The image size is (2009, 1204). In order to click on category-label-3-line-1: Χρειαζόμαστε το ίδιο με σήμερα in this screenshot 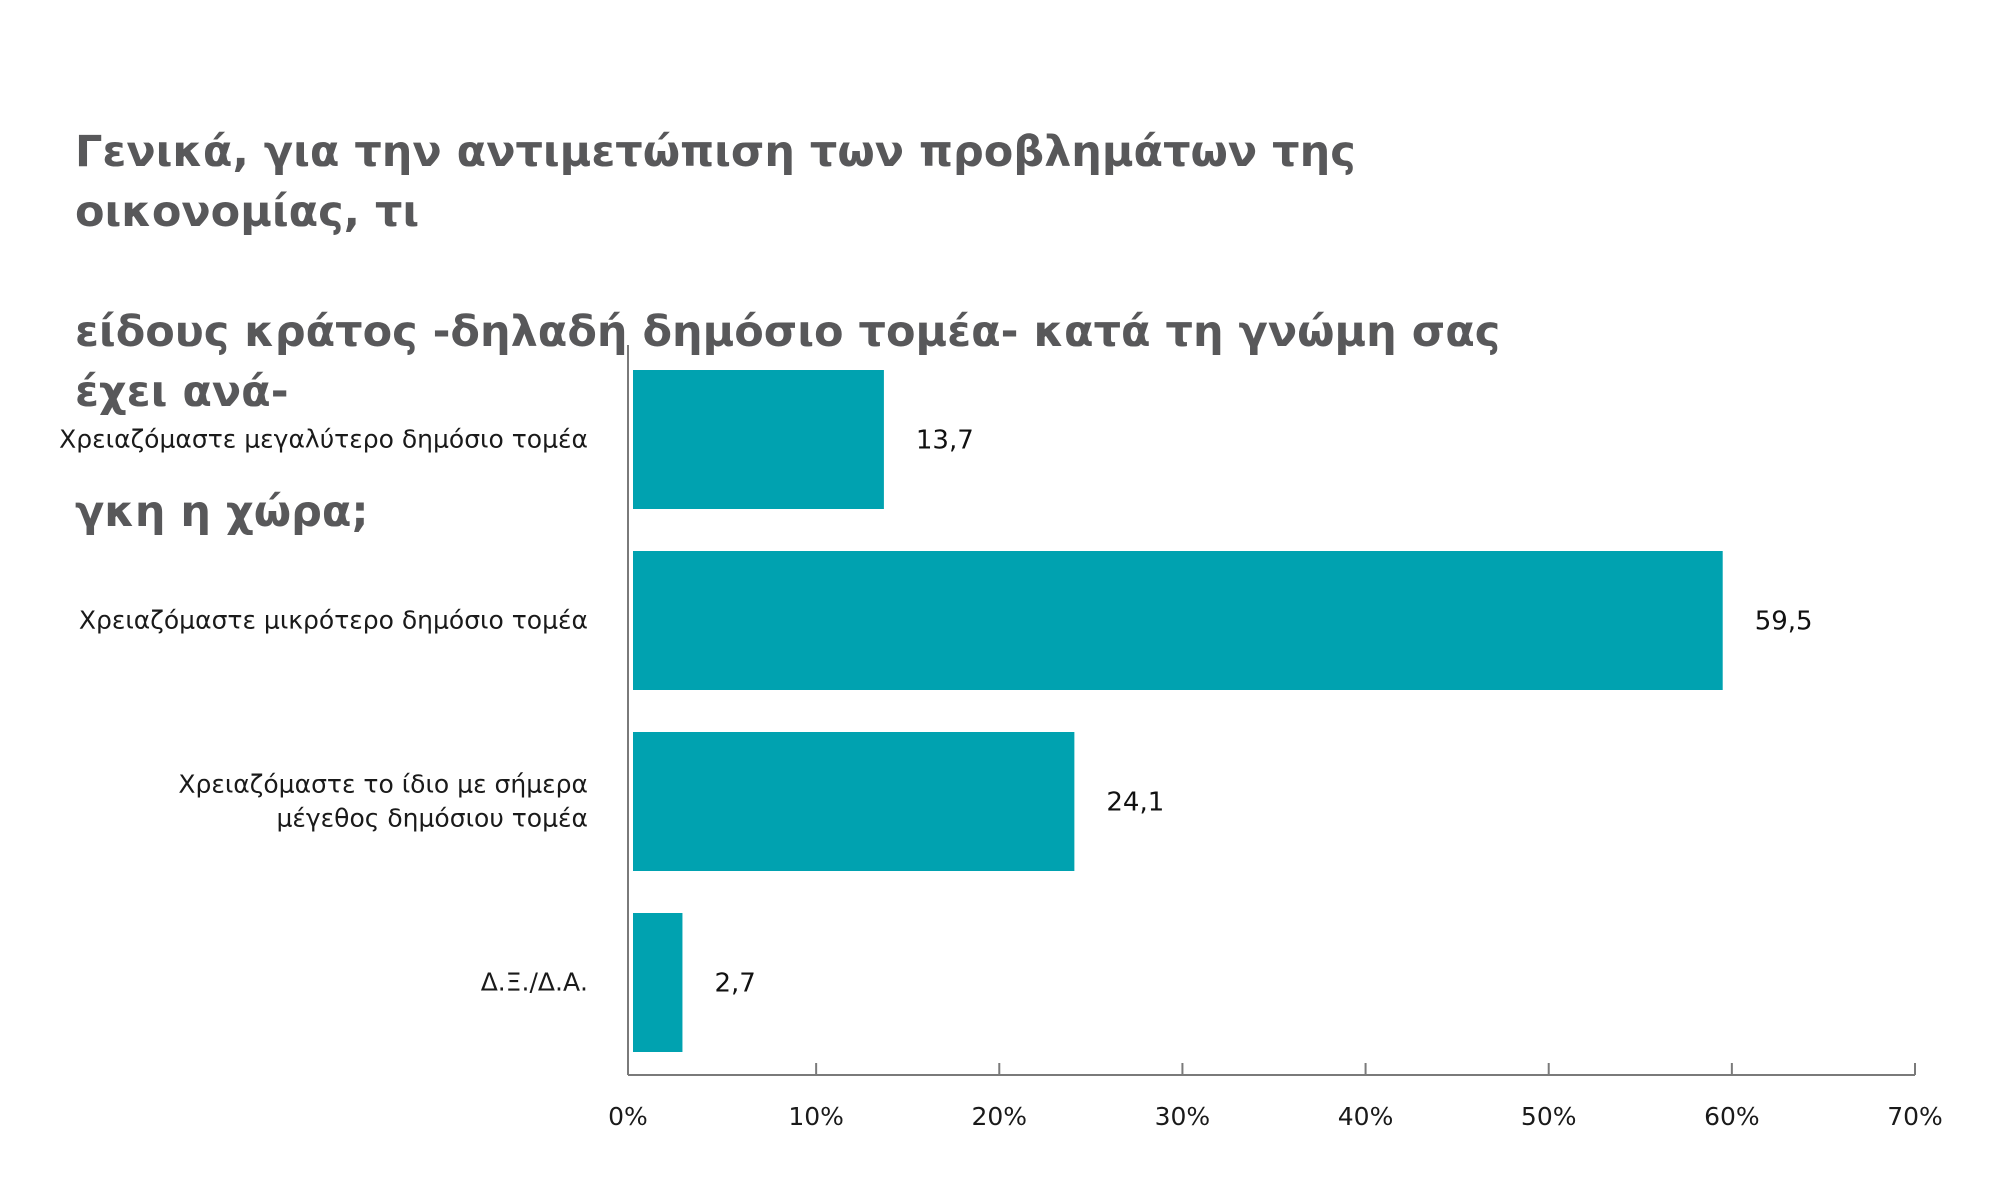, I will do `click(383, 784)`.